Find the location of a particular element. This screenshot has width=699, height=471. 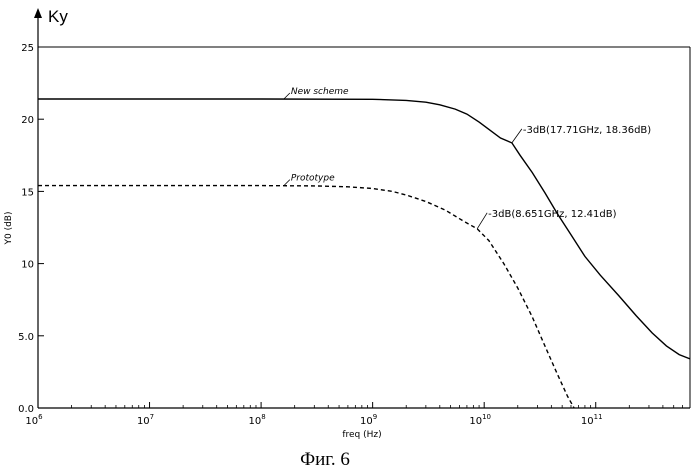

y-tick-label: 15 is located at coordinates (27, 192).